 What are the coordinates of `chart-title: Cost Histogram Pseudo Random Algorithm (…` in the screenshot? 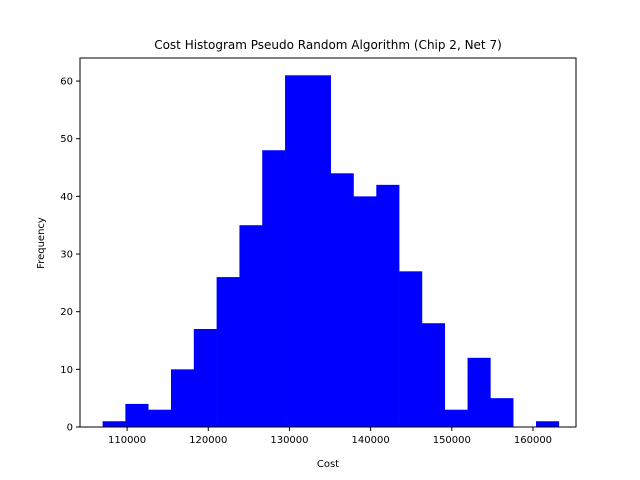 It's located at (328, 45).